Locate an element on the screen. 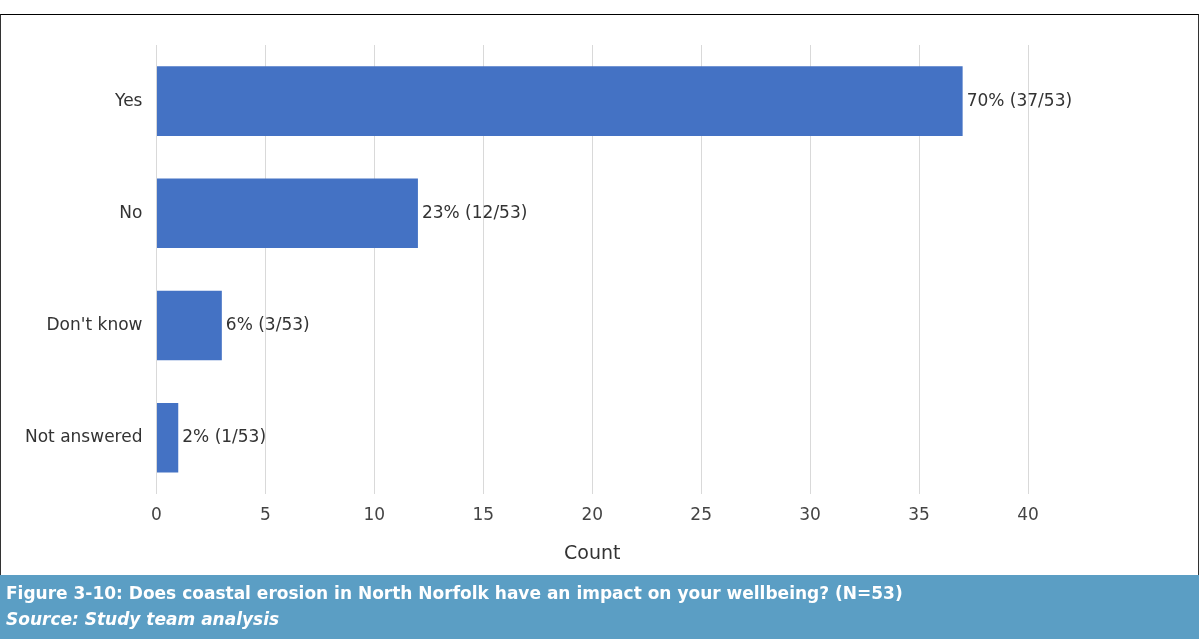 Image resolution: width=1199 pixels, height=639 pixels. y-tick-label: Don't know is located at coordinates (94, 323).